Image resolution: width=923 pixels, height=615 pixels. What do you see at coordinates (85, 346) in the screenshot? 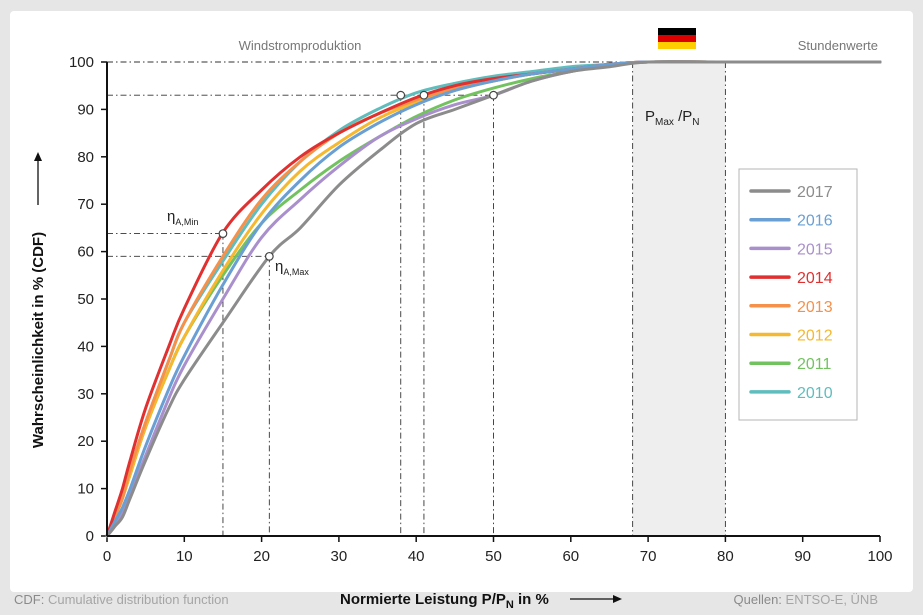
I see `y-tick-label: 40` at bounding box center [85, 346].